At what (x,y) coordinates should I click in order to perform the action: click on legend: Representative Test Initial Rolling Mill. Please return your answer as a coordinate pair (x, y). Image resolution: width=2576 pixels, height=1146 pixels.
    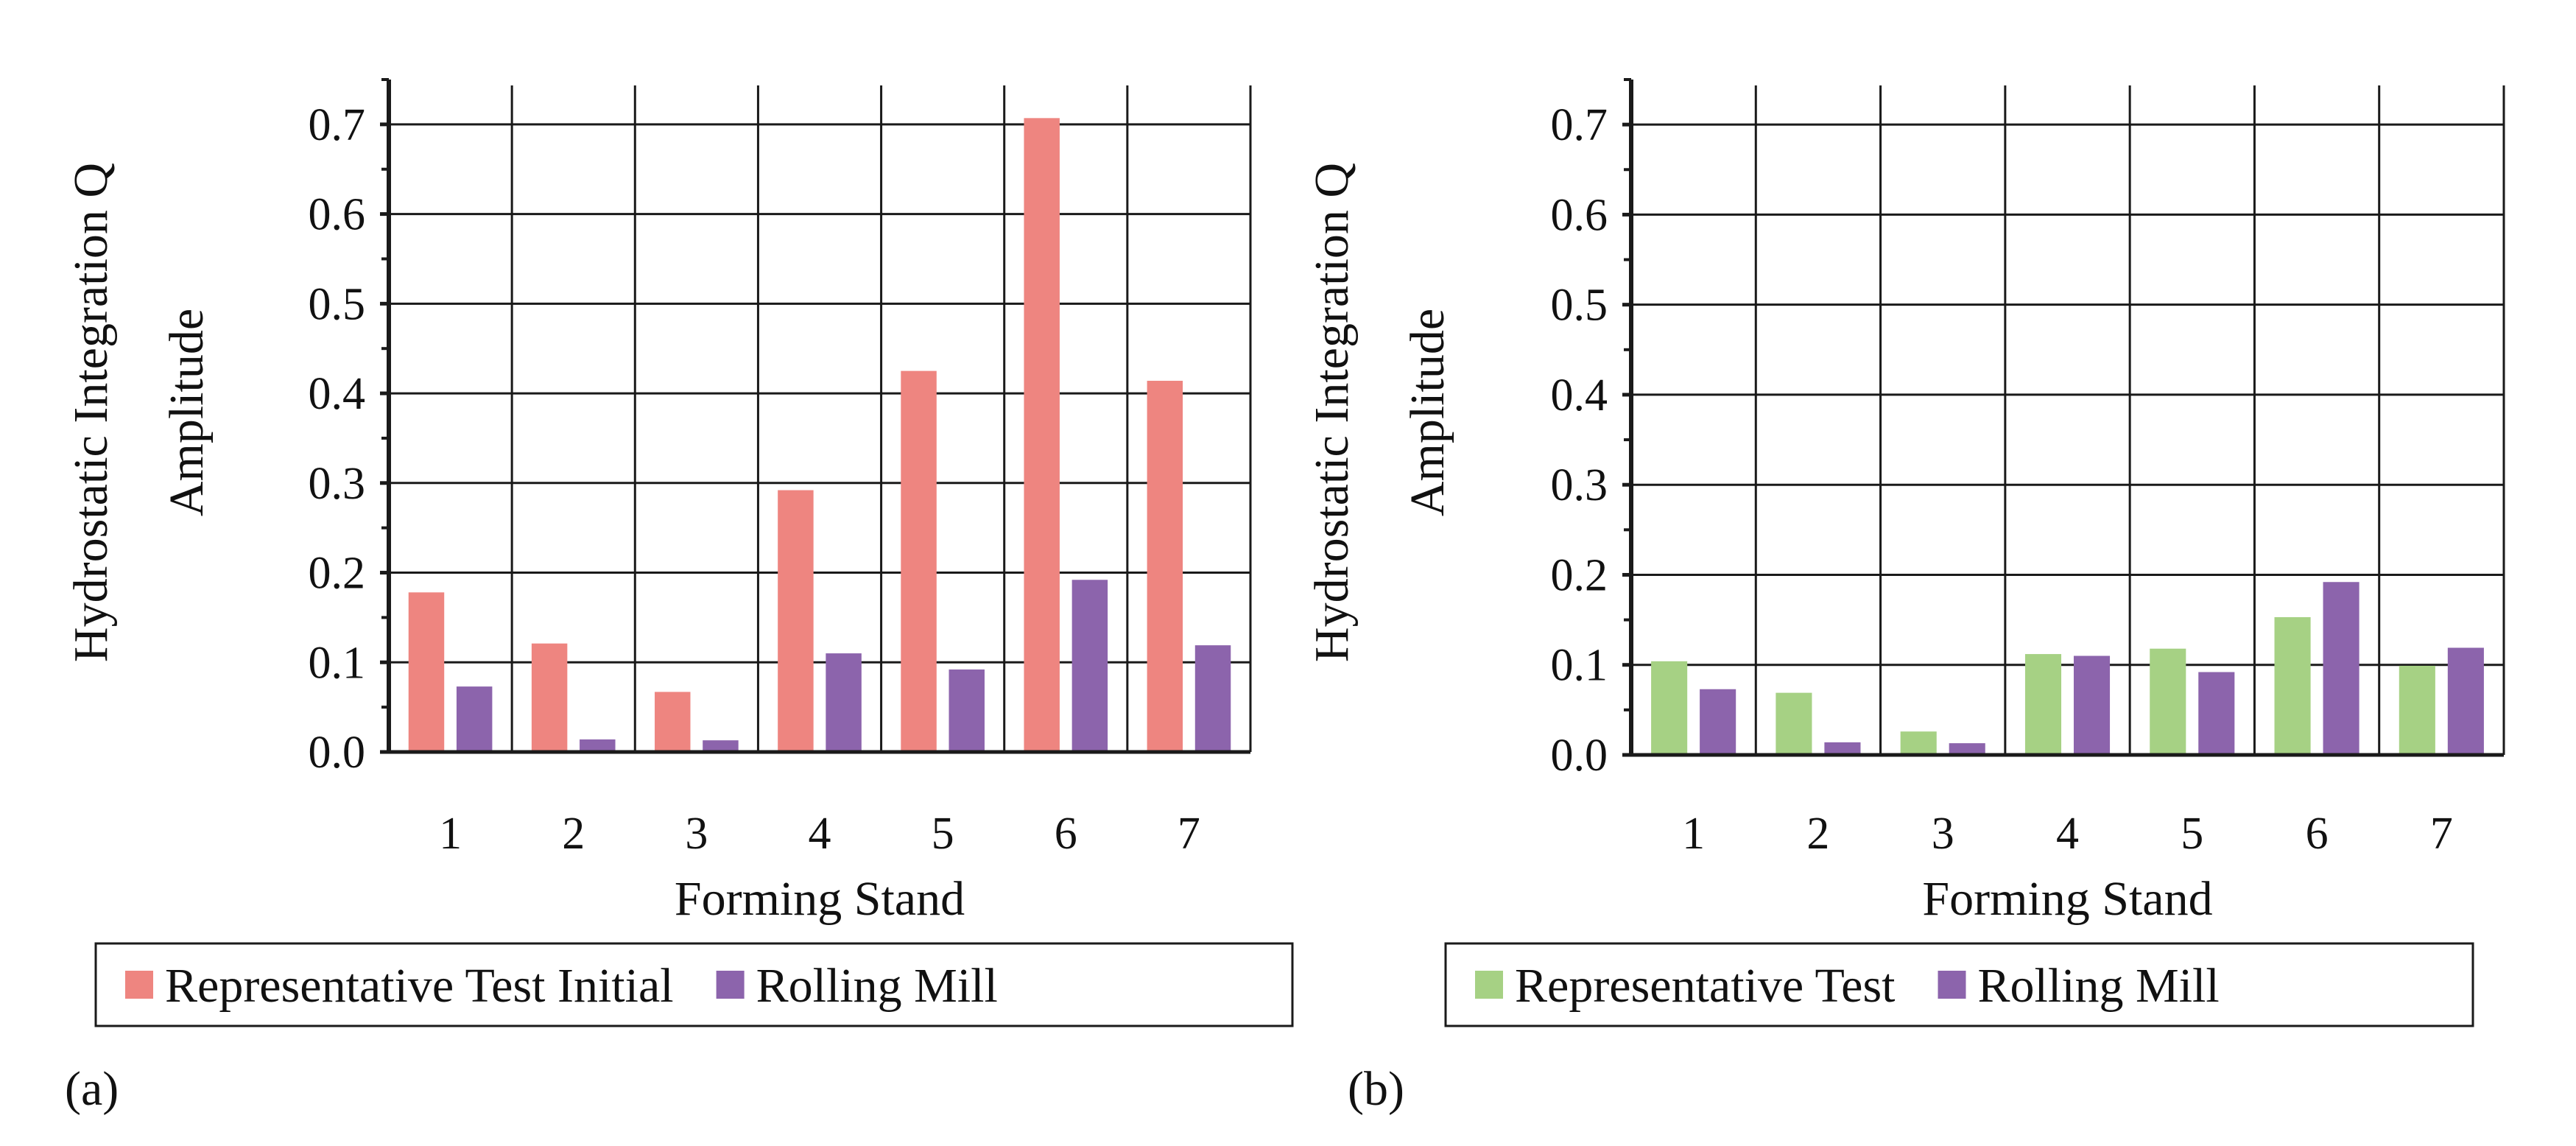
    Looking at the image, I should click on (694, 984).